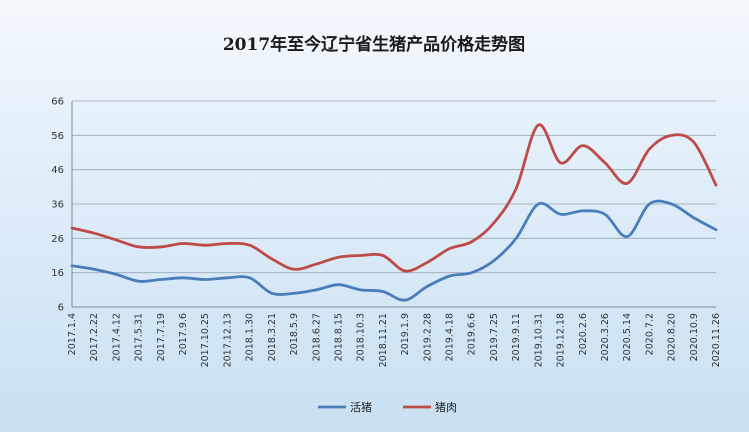  I want to click on legend-label: 猪肉, so click(446, 407).